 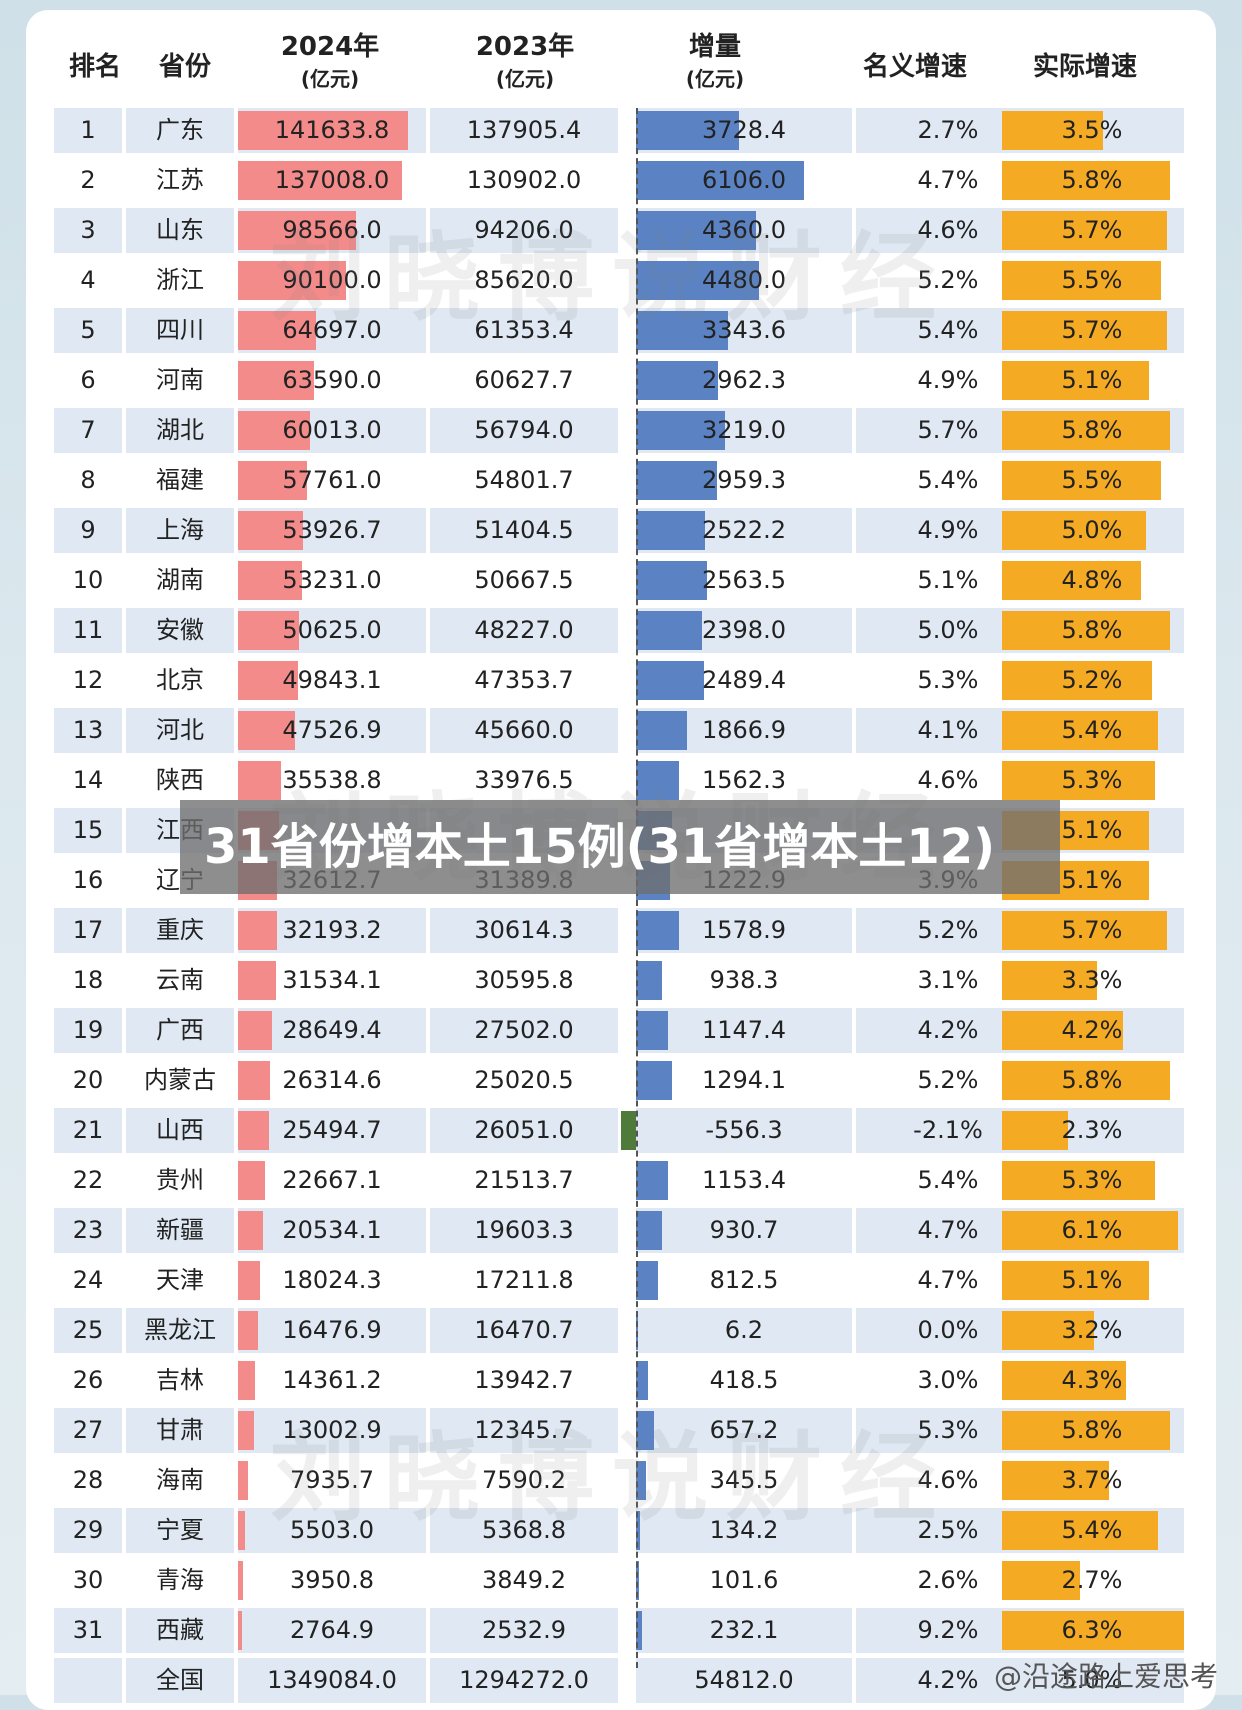 What do you see at coordinates (88, 1480) in the screenshot?
I see `cell-rank: 28` at bounding box center [88, 1480].